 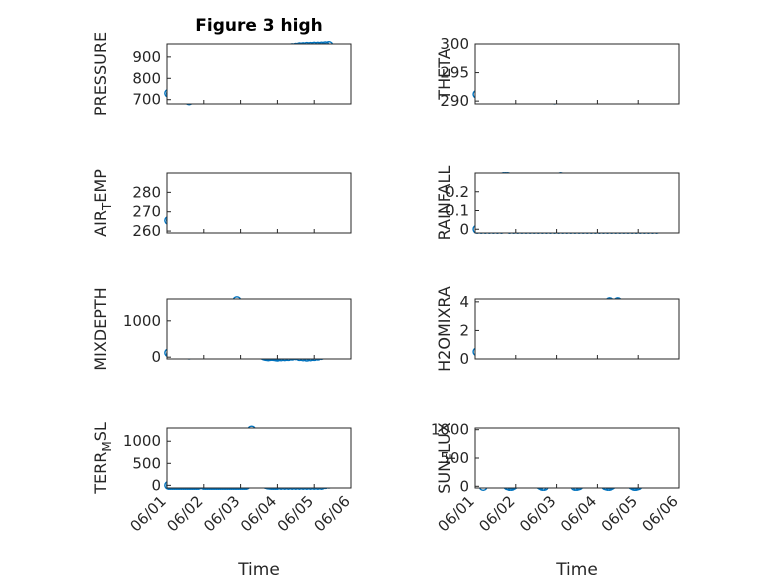 I want to click on y-tick-label: 260, so click(x=146, y=231).